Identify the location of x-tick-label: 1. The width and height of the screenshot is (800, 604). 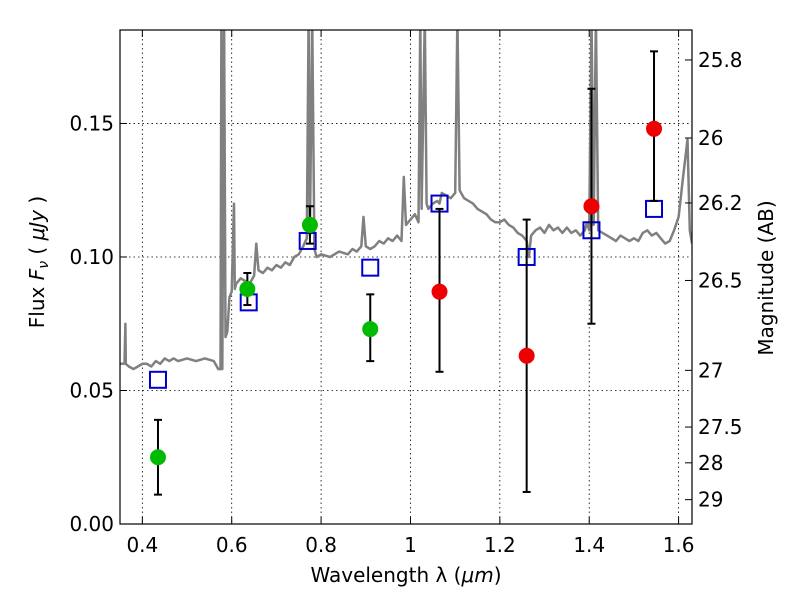
(410, 545).